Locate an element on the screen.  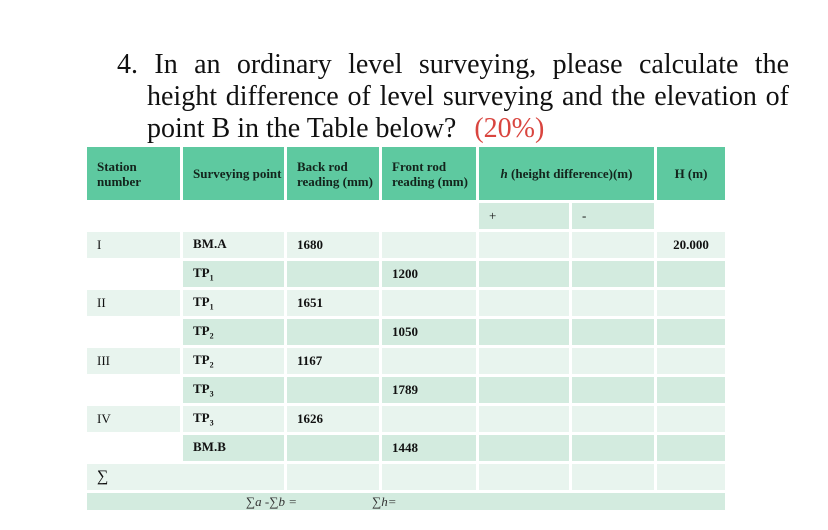
table-row: BM.B 1448 is located at coordinates (406, 449).